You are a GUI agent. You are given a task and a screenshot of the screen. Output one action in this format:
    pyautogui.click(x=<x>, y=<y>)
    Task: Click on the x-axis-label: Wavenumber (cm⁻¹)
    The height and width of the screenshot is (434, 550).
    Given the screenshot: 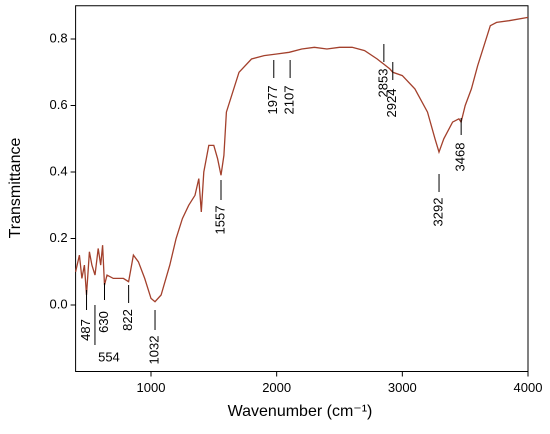 What is the action you would take?
    pyautogui.click(x=300, y=411)
    